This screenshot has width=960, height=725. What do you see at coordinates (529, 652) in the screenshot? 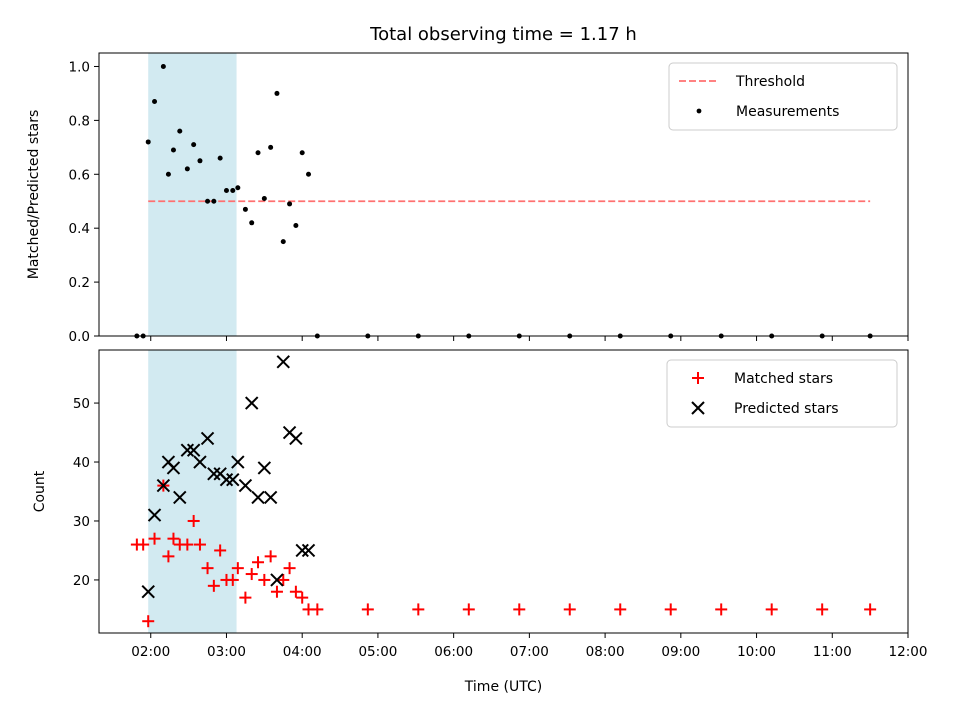
I see `x-tick-label: 07:00` at bounding box center [529, 652].